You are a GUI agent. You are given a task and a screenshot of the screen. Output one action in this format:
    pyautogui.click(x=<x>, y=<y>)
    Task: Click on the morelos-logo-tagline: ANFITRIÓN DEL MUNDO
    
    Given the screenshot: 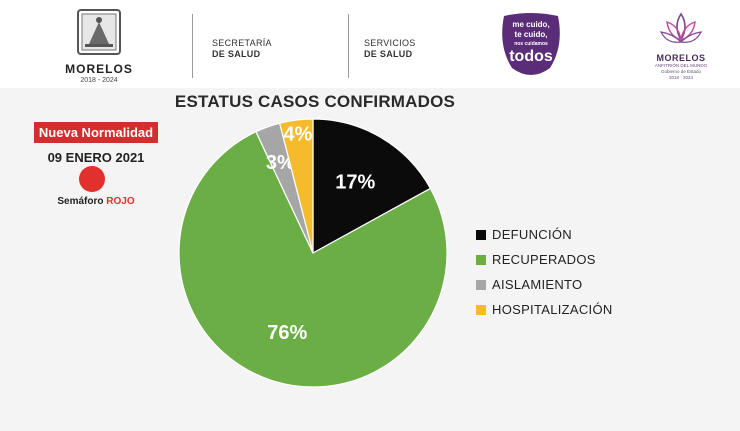 What is the action you would take?
    pyautogui.click(x=681, y=65)
    